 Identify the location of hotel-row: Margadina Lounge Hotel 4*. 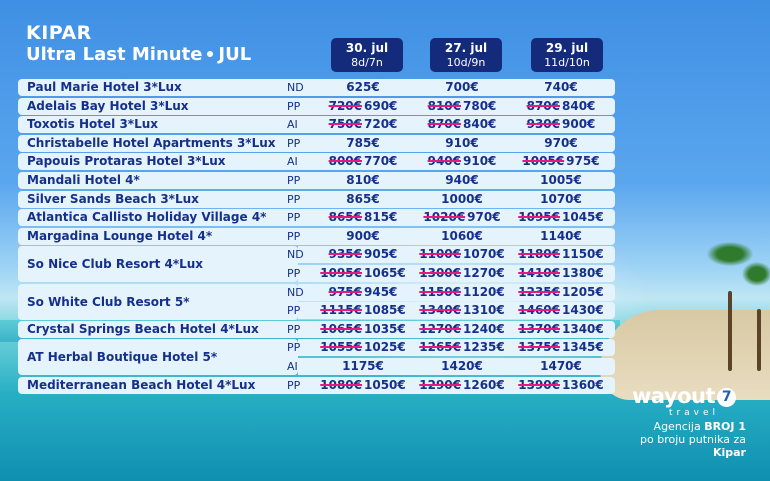
(316, 236).